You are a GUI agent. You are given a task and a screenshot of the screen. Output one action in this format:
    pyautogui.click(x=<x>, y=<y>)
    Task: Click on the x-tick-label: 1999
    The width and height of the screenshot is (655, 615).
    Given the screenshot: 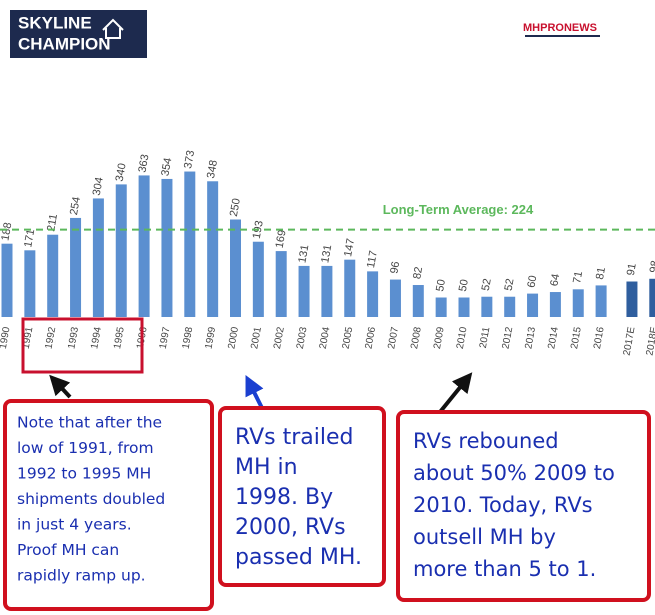 What is the action you would take?
    pyautogui.click(x=211, y=338)
    